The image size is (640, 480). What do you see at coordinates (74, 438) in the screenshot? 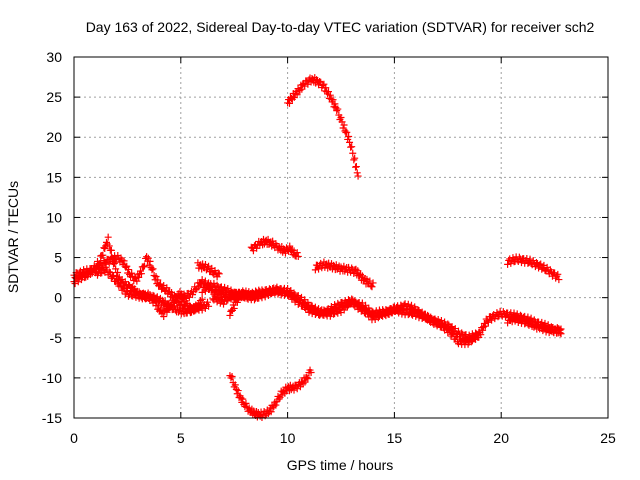
I see `x-tick-label: 0` at bounding box center [74, 438].